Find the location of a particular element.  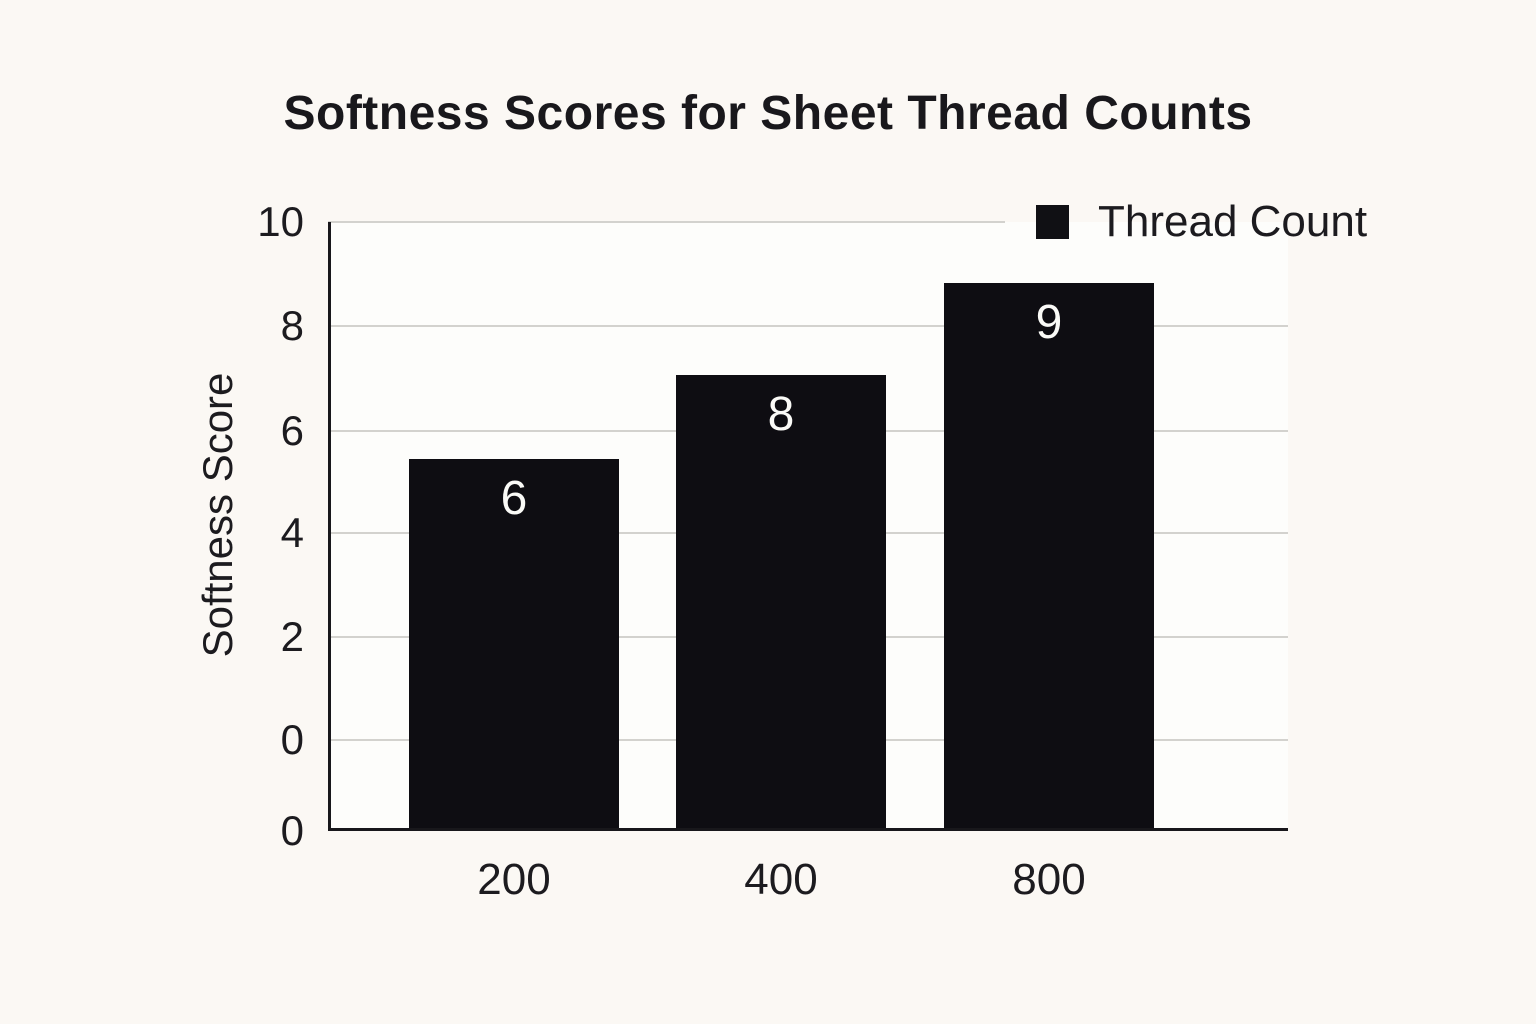

x-tick-label: 800 is located at coordinates (1049, 879).